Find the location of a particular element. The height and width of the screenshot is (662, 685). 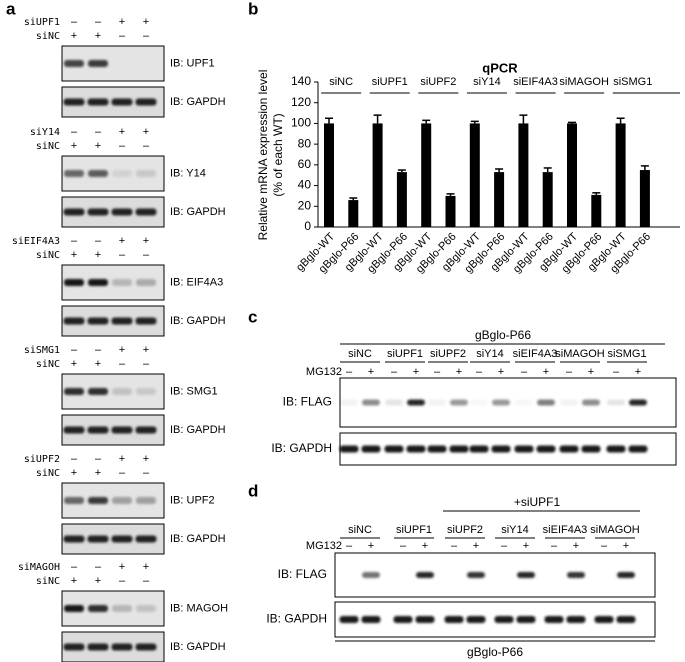

panel-label: b is located at coordinates (253, 9).